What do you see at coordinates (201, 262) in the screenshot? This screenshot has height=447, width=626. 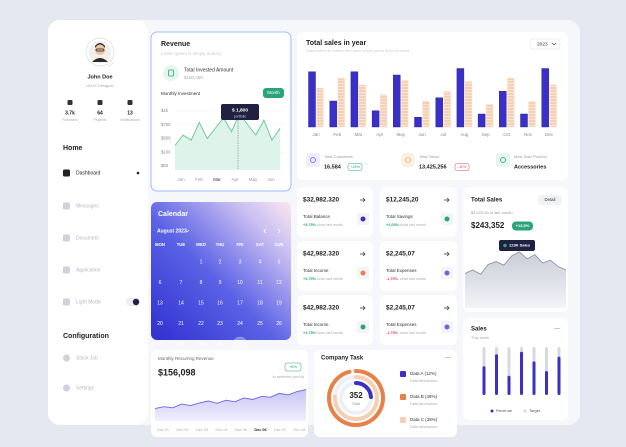 I see `day: 1` at bounding box center [201, 262].